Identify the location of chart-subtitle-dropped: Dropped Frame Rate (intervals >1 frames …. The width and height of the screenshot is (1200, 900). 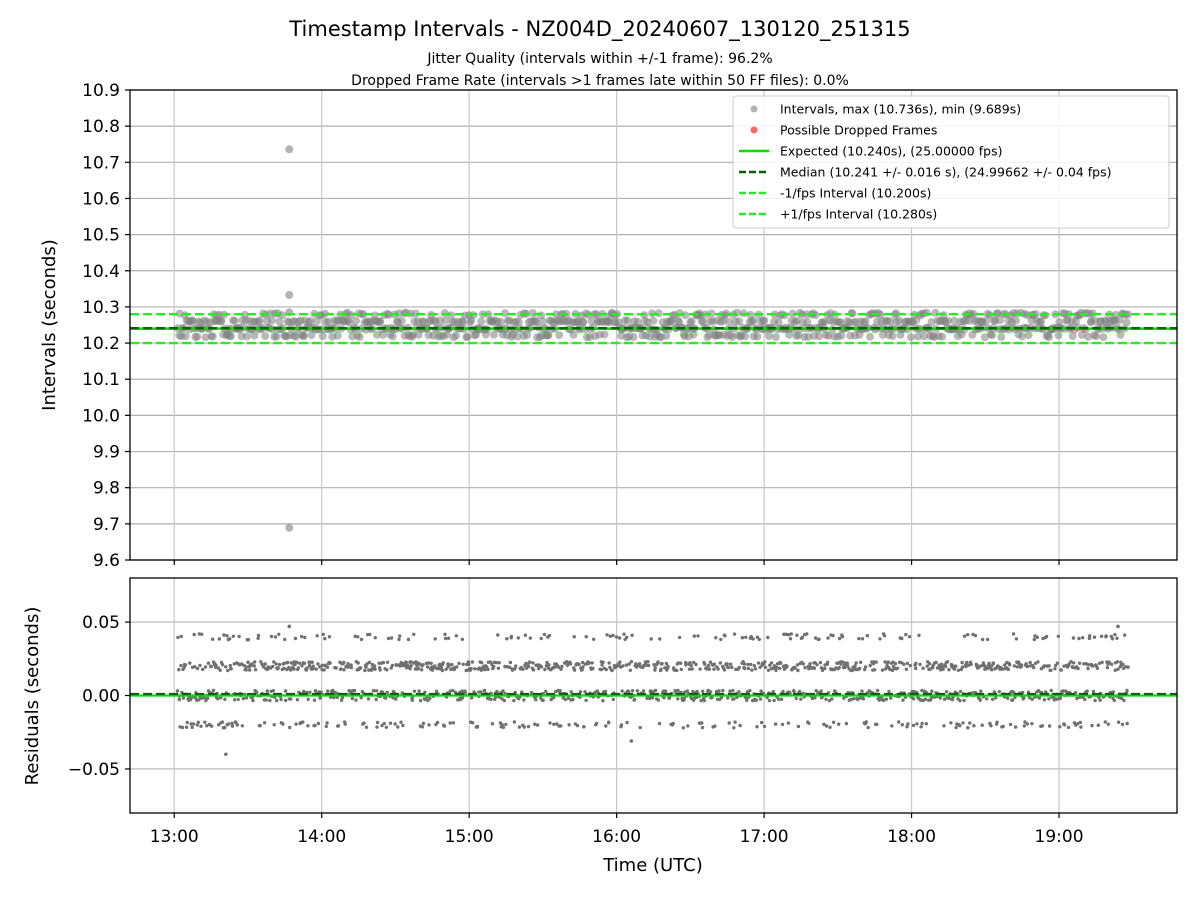
(600, 81).